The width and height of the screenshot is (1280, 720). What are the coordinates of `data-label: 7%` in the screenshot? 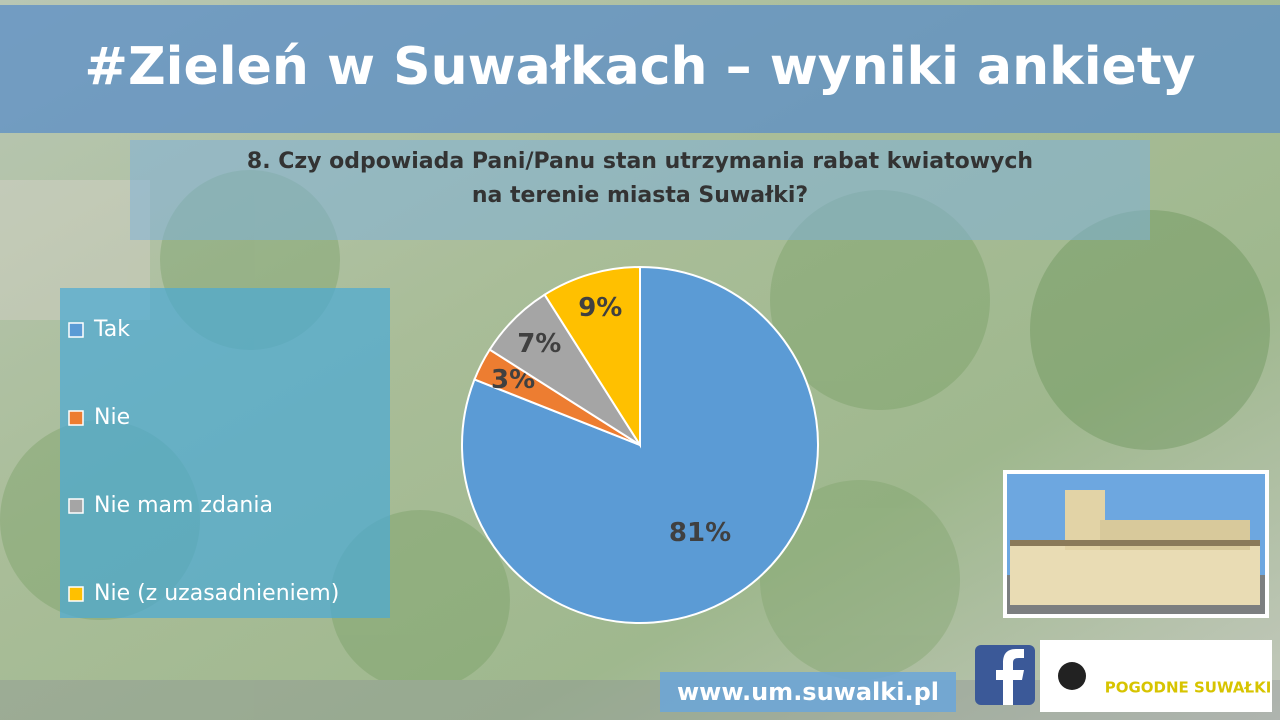 It's located at (539, 344).